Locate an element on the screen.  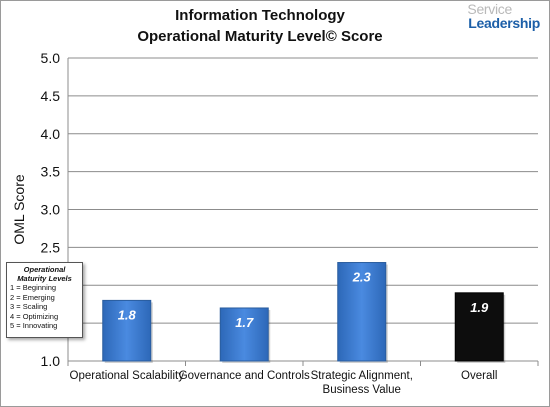
legend-title-line2: Maturity Levels is located at coordinates (44, 278).